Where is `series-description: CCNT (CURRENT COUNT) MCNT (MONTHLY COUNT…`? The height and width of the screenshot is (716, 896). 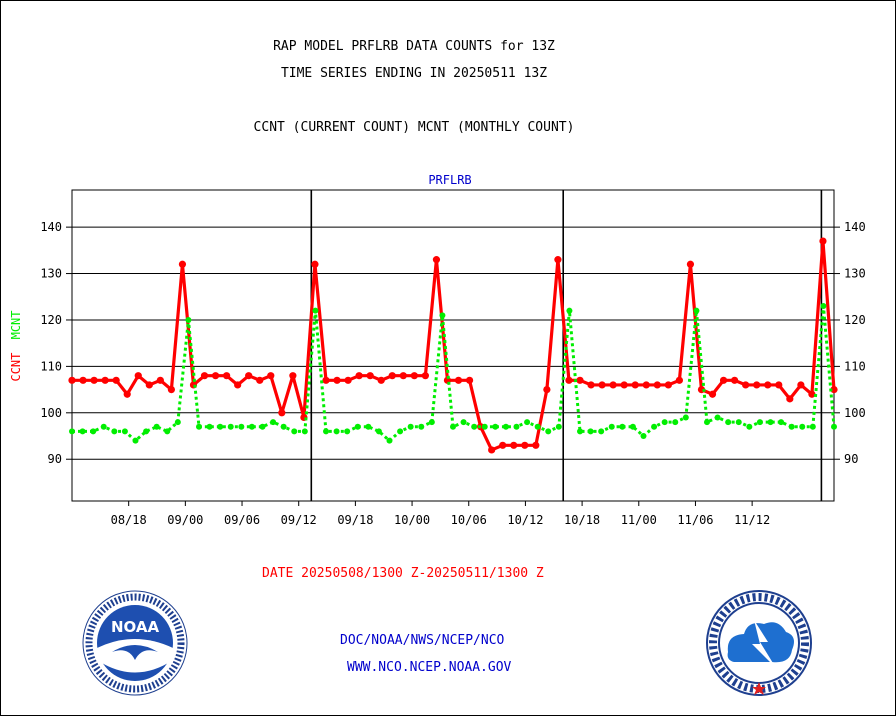
series-description: CCNT (CURRENT COUNT) MCNT (MONTHLY COUNT… is located at coordinates (414, 127).